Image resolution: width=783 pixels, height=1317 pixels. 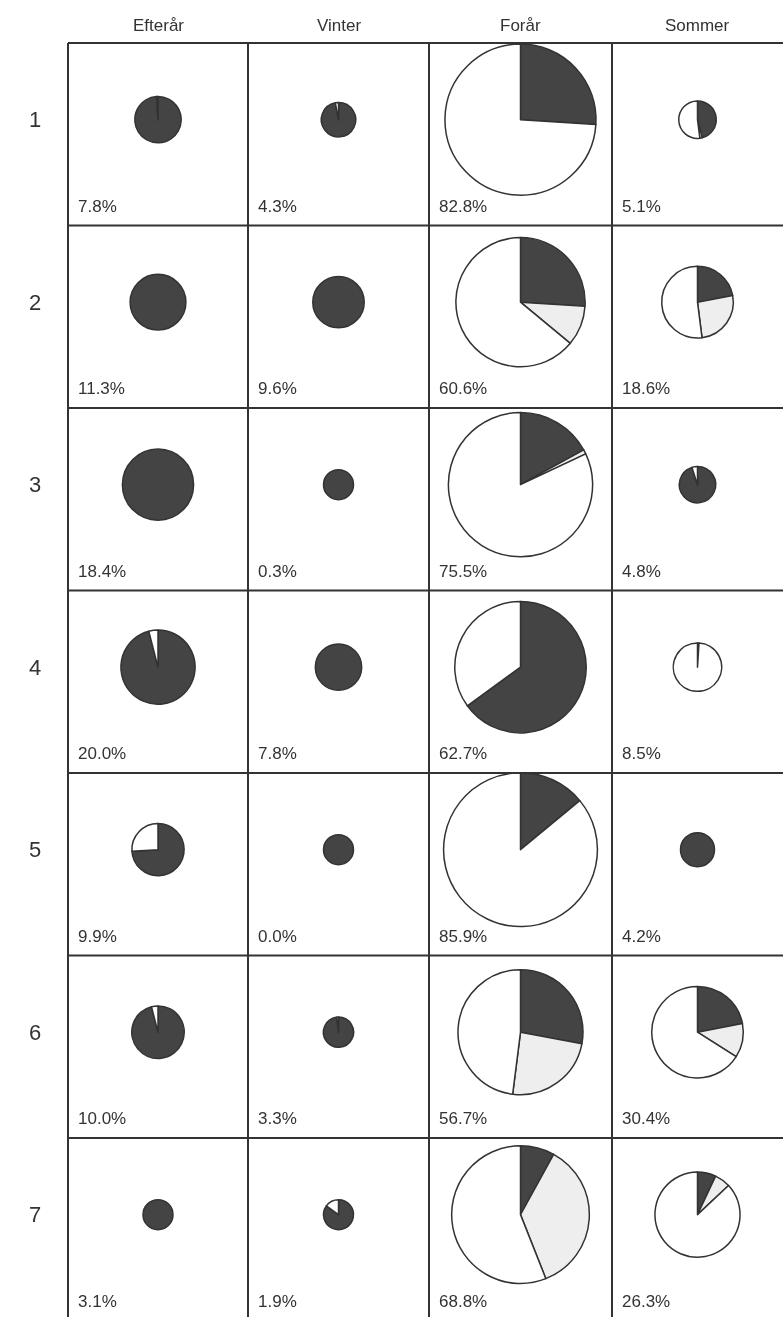 I want to click on text: 4.2%, so click(x=641, y=936).